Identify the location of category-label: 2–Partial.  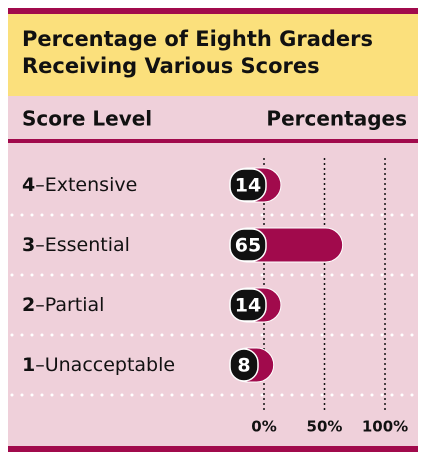
(63, 305).